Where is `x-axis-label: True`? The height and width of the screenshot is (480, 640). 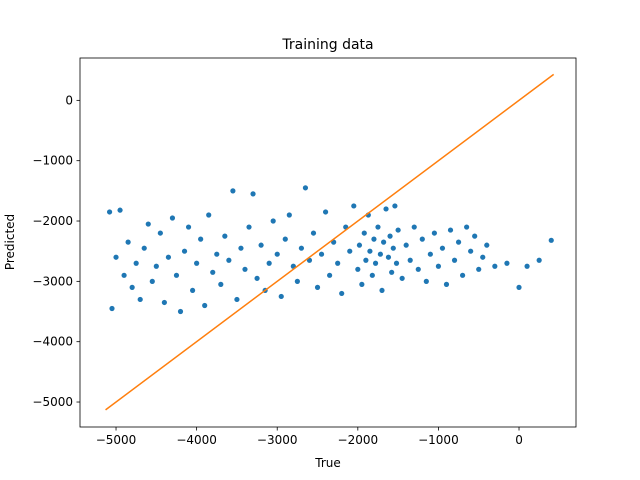
x-axis-label: True is located at coordinates (327, 463).